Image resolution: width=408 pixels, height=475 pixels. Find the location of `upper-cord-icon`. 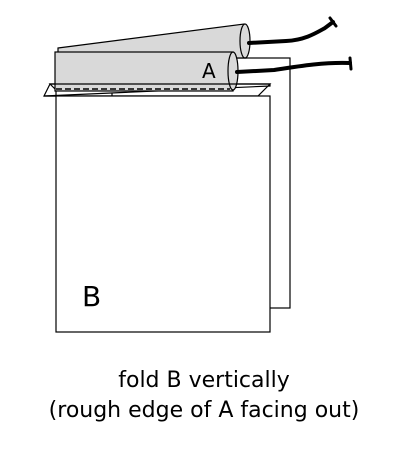

upper-cord-icon is located at coordinates (291, 32).